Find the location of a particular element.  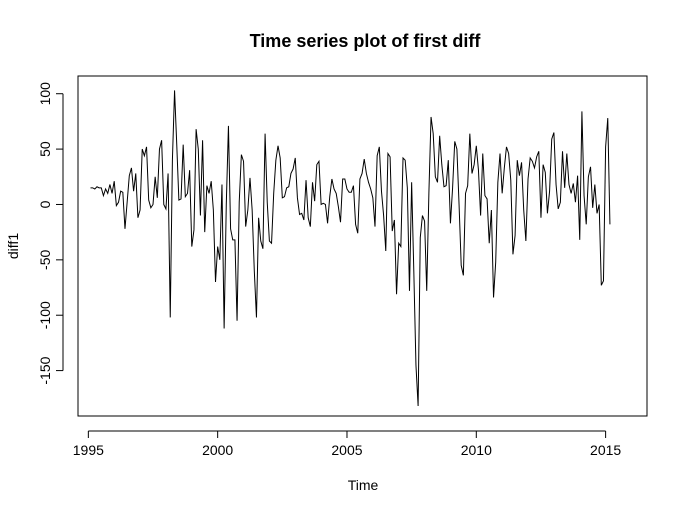

x-tick-label: 2015 is located at coordinates (605, 450).